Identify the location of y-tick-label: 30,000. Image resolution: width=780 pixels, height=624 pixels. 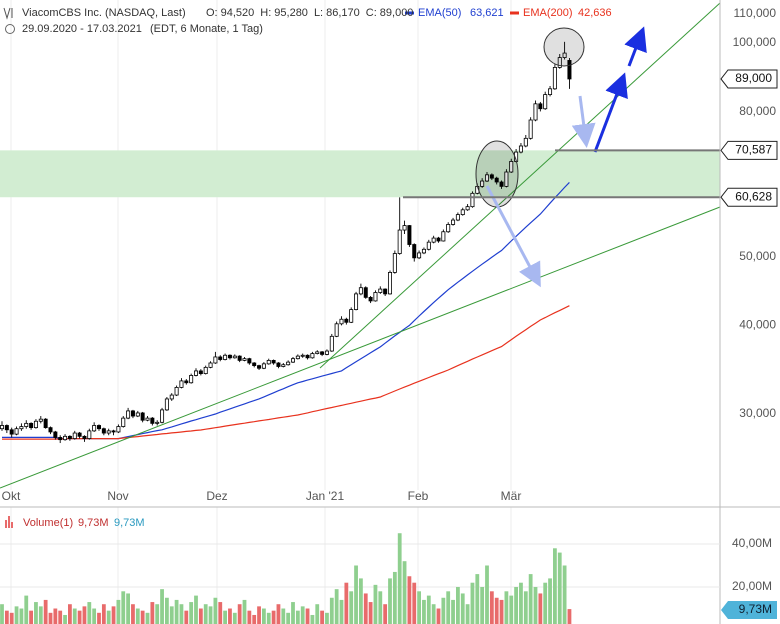
(757, 413).